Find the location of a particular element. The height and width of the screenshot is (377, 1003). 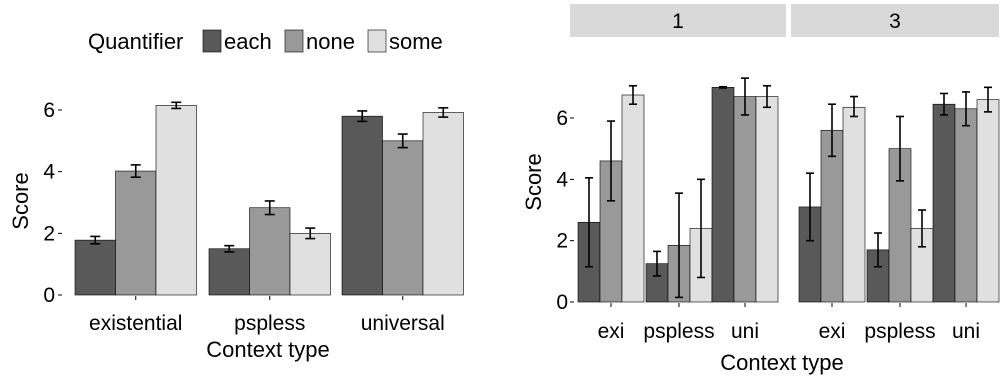

errorbar-facet3-uni-some is located at coordinates (988, 99).